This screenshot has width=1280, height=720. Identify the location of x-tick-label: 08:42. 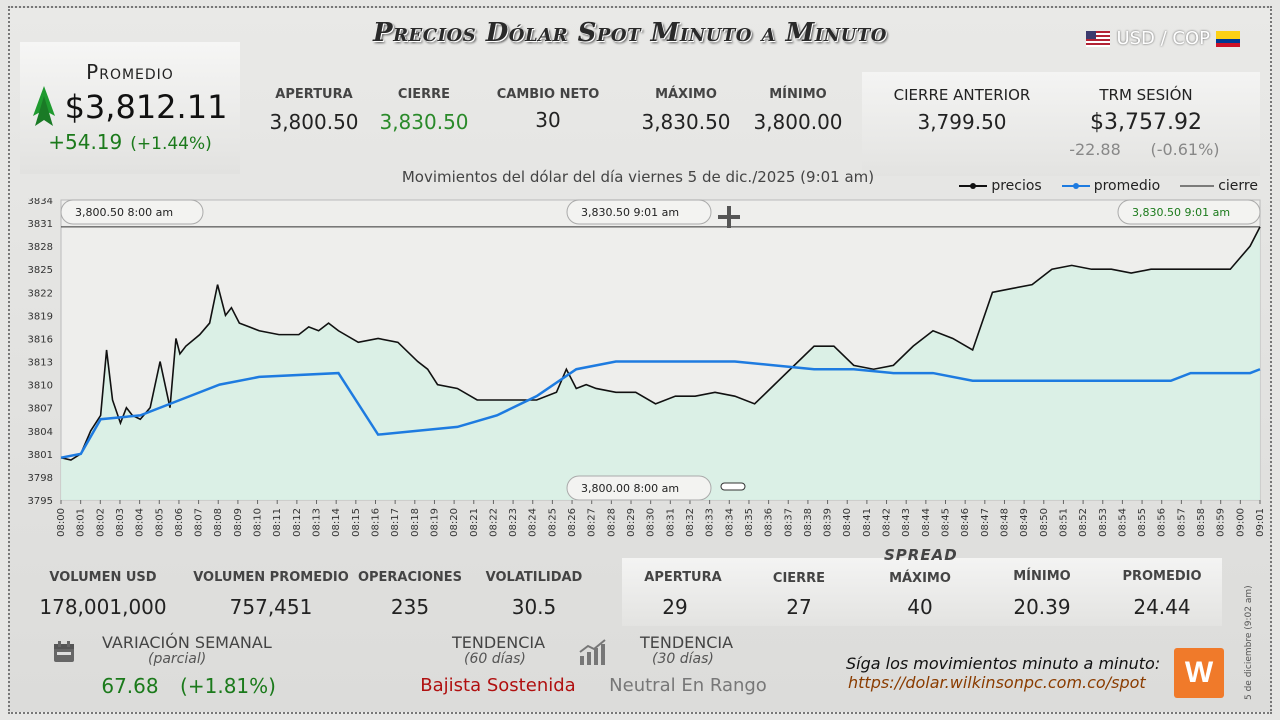
(887, 522).